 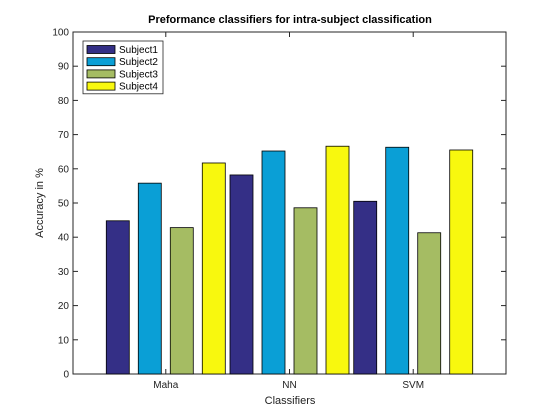 I want to click on x-axis-label: Classifiers, so click(x=290, y=401).